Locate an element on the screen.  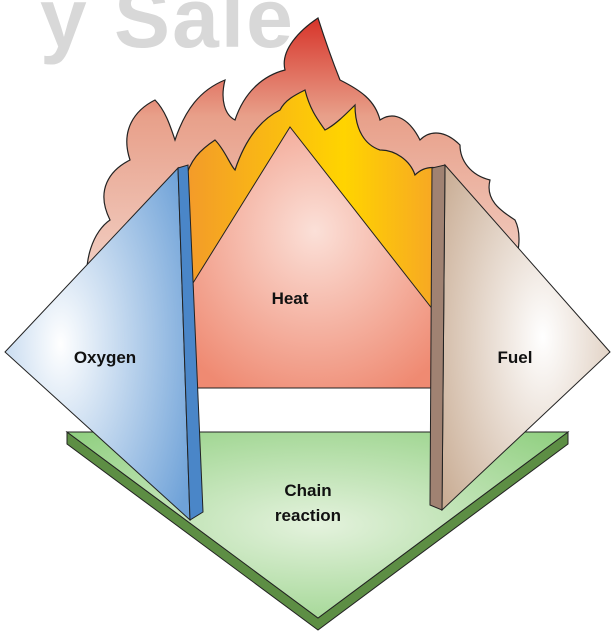
gap is located at coordinates (315, 406).